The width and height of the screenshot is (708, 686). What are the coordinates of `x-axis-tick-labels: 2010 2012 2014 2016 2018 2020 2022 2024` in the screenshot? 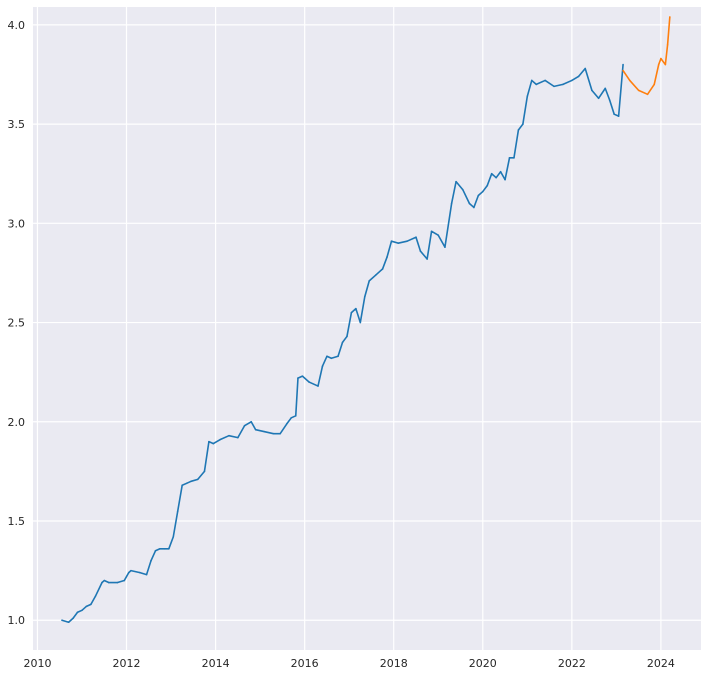 It's located at (348, 663).